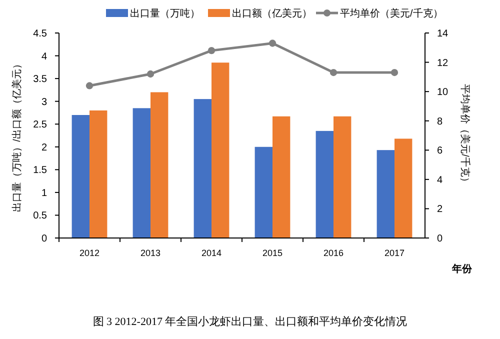 The height and width of the screenshot is (339, 500). Describe the element at coordinates (443, 63) in the screenshot. I see `y2-tick-label: 12` at that location.